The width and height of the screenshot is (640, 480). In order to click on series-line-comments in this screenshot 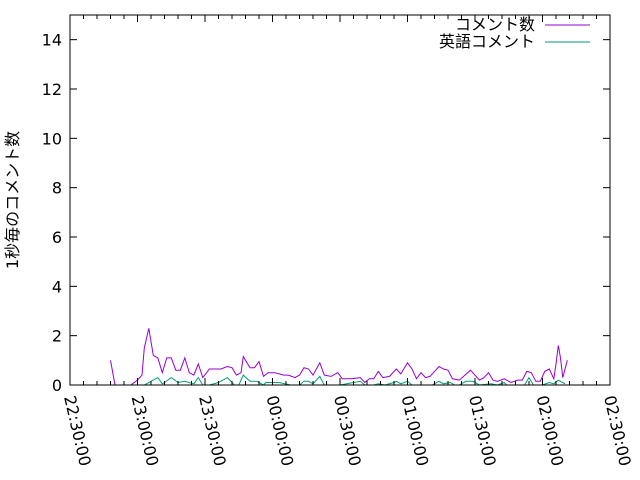, I will do `click(339, 357)`.